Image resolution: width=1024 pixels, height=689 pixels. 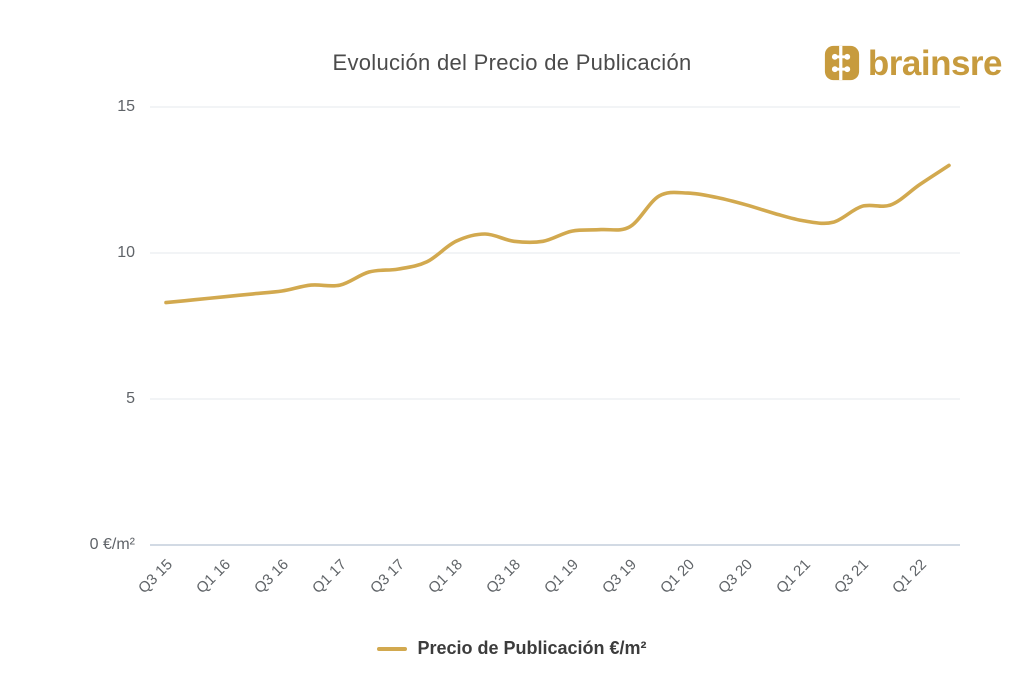 What do you see at coordinates (130, 398) in the screenshot?
I see `y-axis-label-5: 5` at bounding box center [130, 398].